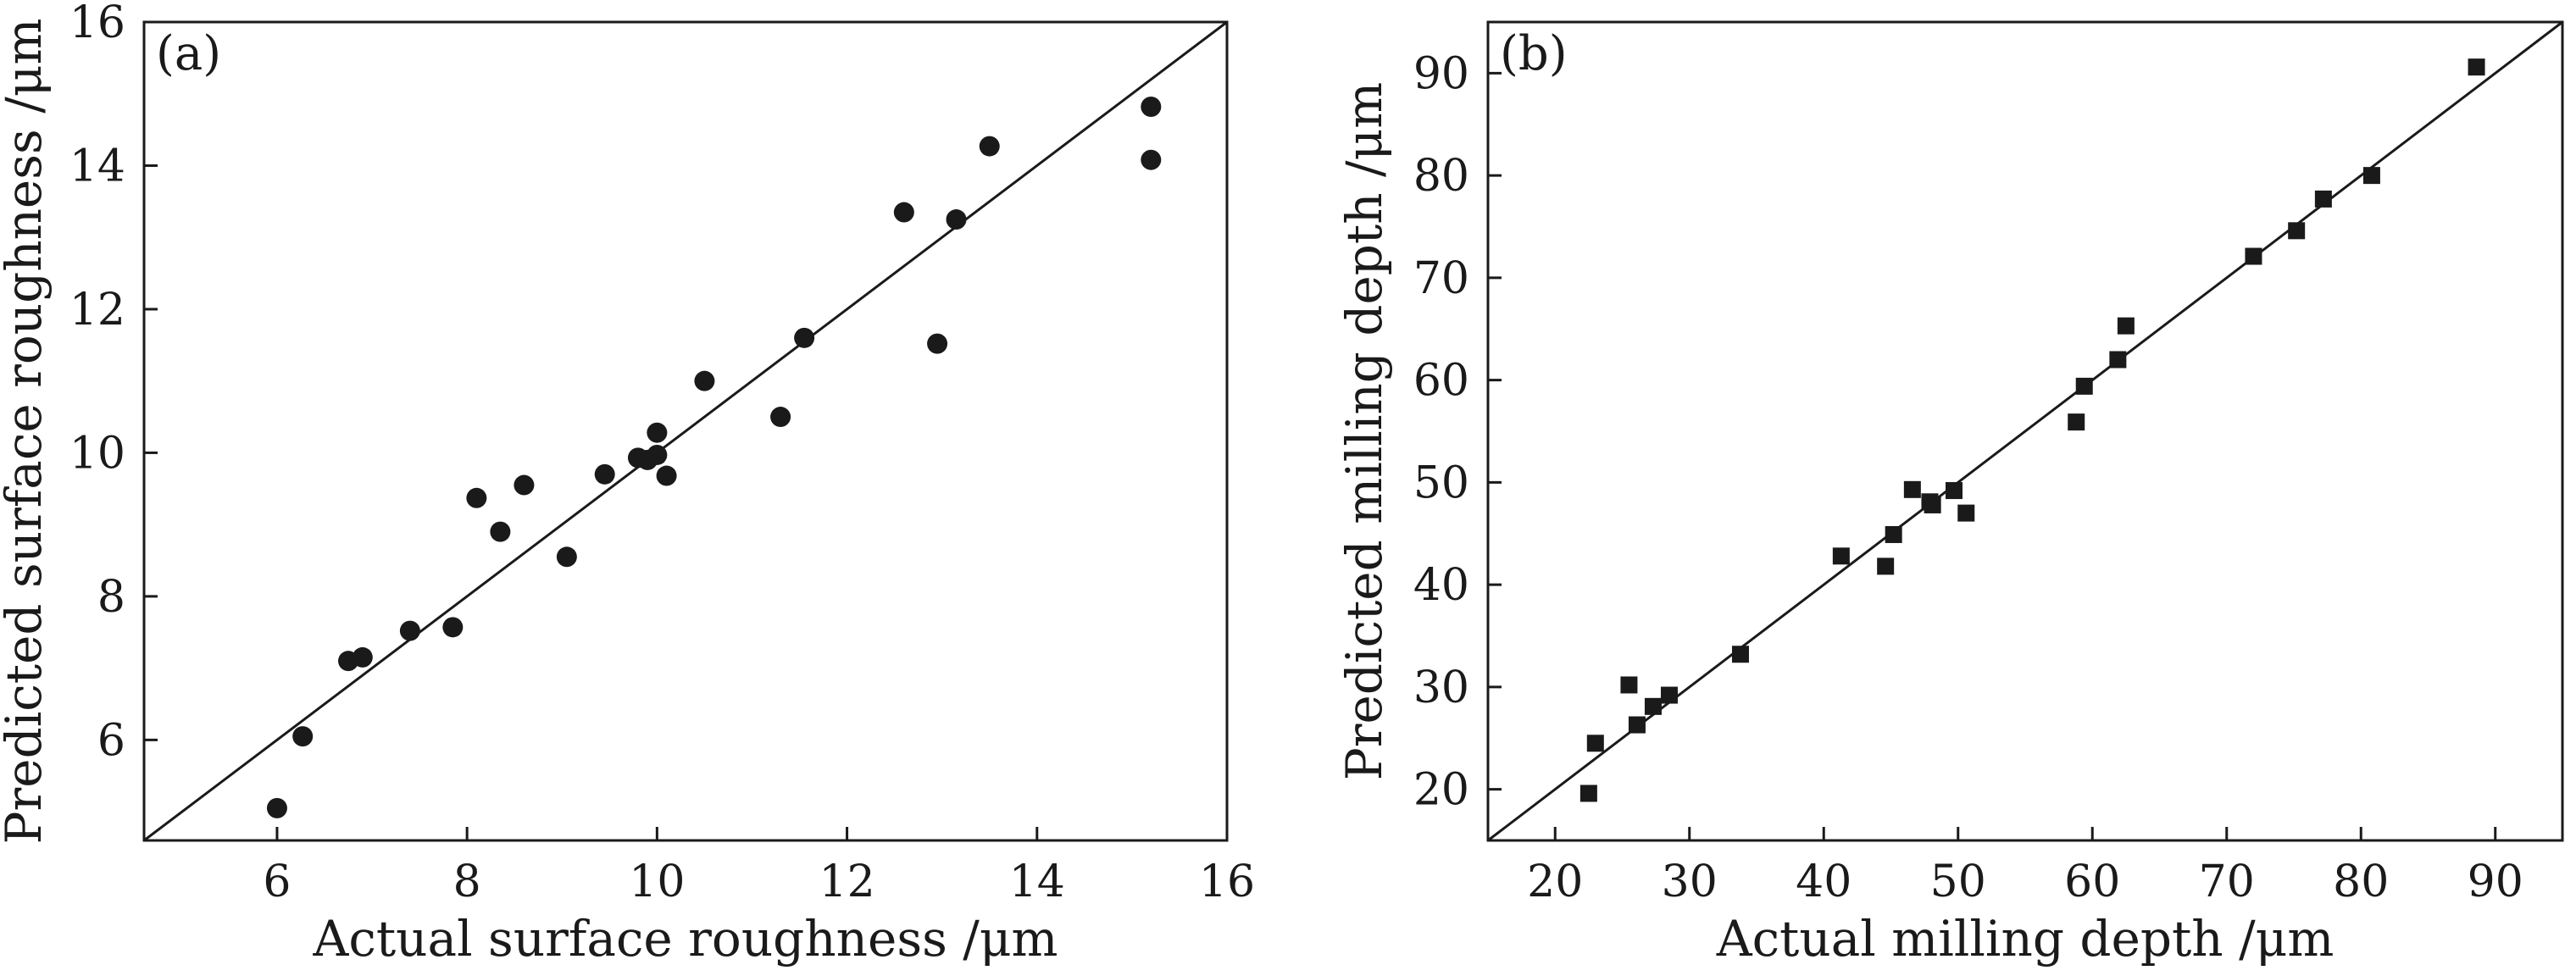  What do you see at coordinates (657, 882) in the screenshot?
I see `x-tick-label-a: 10` at bounding box center [657, 882].